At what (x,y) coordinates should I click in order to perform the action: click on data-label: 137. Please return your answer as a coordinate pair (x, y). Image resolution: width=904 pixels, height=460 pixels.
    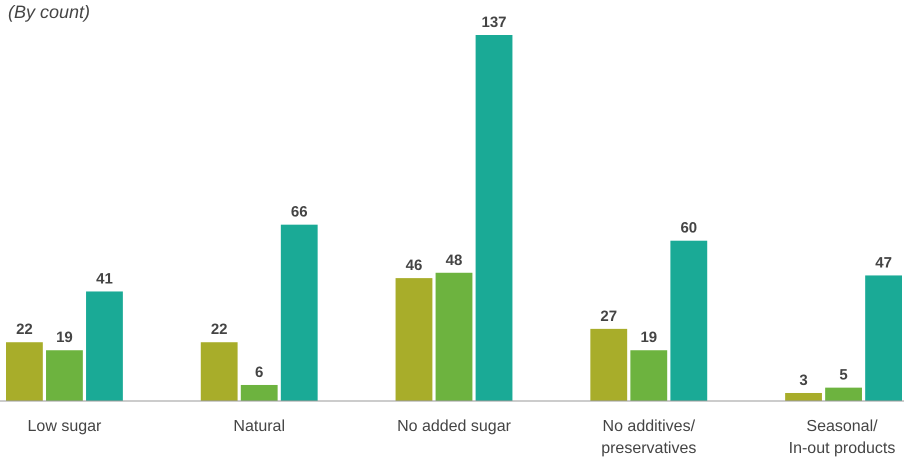
    Looking at the image, I should click on (494, 22).